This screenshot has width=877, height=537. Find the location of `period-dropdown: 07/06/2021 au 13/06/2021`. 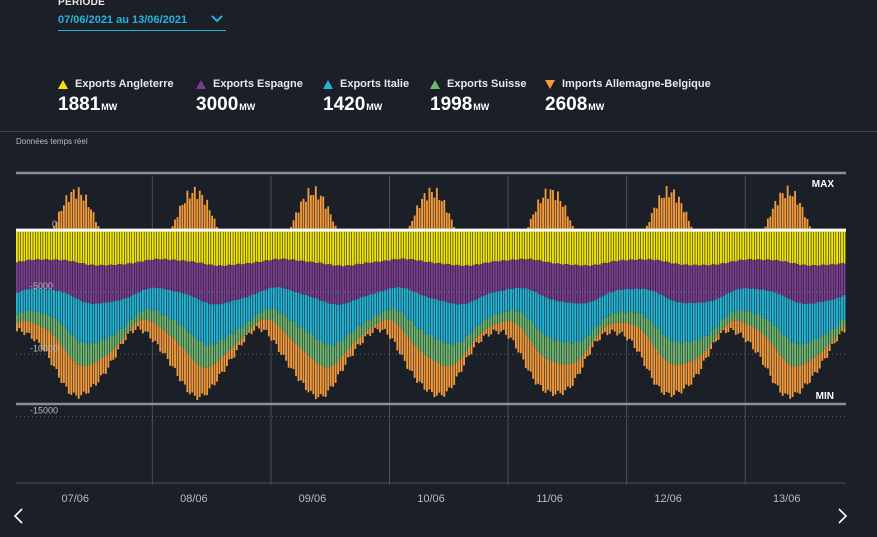

period-dropdown: 07/06/2021 au 13/06/2021 is located at coordinates (142, 21).